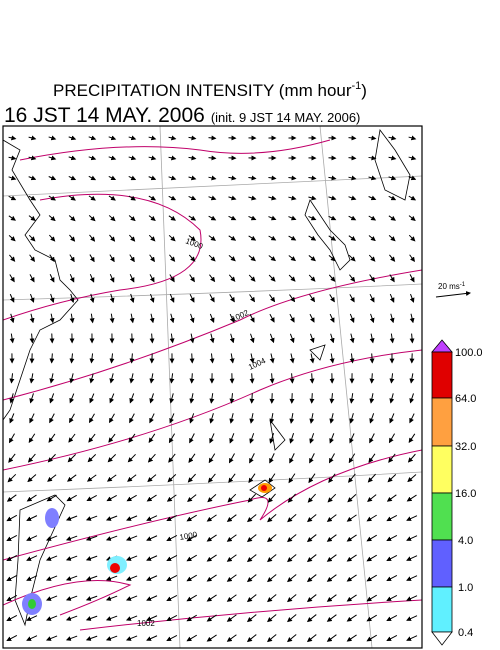  What do you see at coordinates (212, 292) in the screenshot?
I see `lat-line` at bounding box center [212, 292].